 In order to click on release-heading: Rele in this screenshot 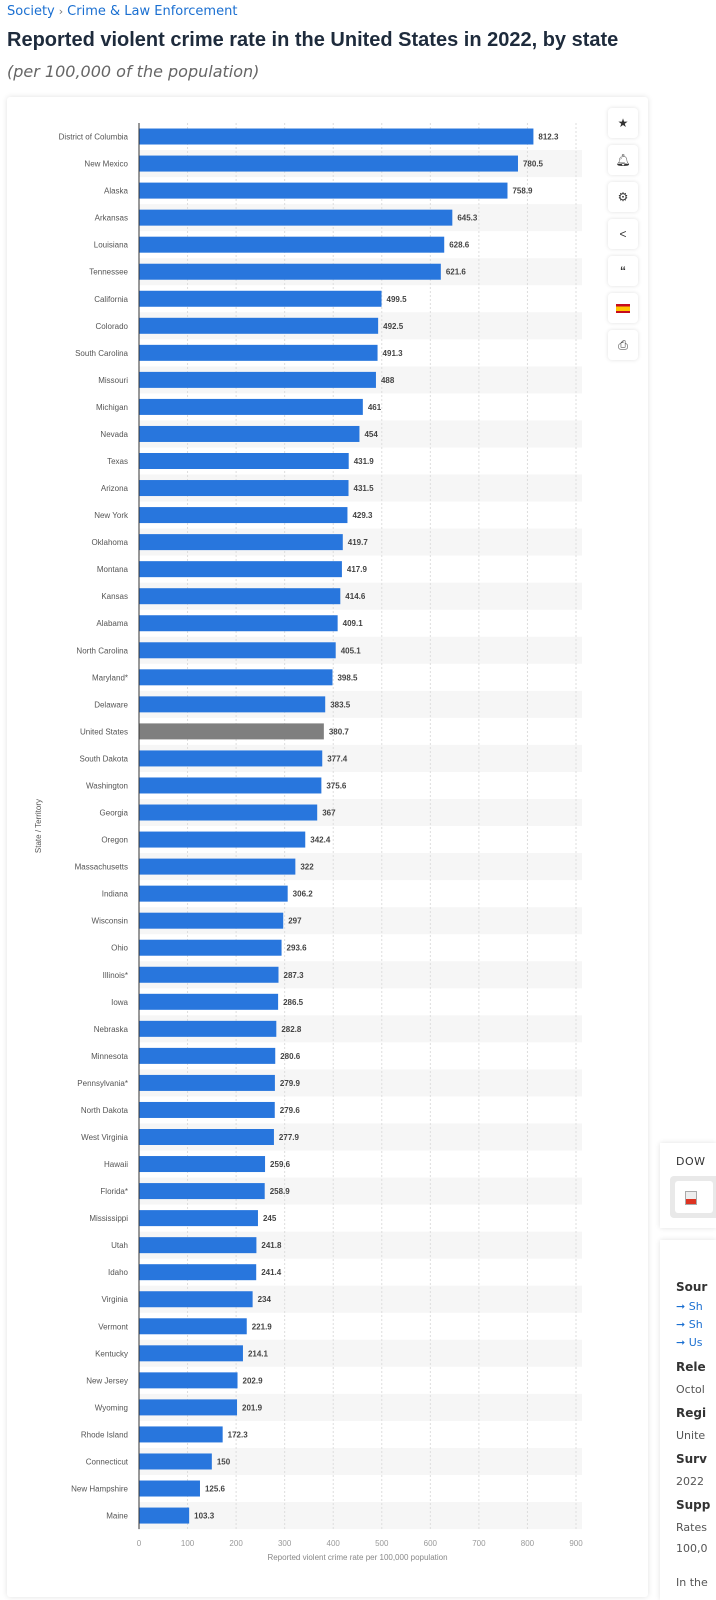, I will do `click(691, 1367)`.